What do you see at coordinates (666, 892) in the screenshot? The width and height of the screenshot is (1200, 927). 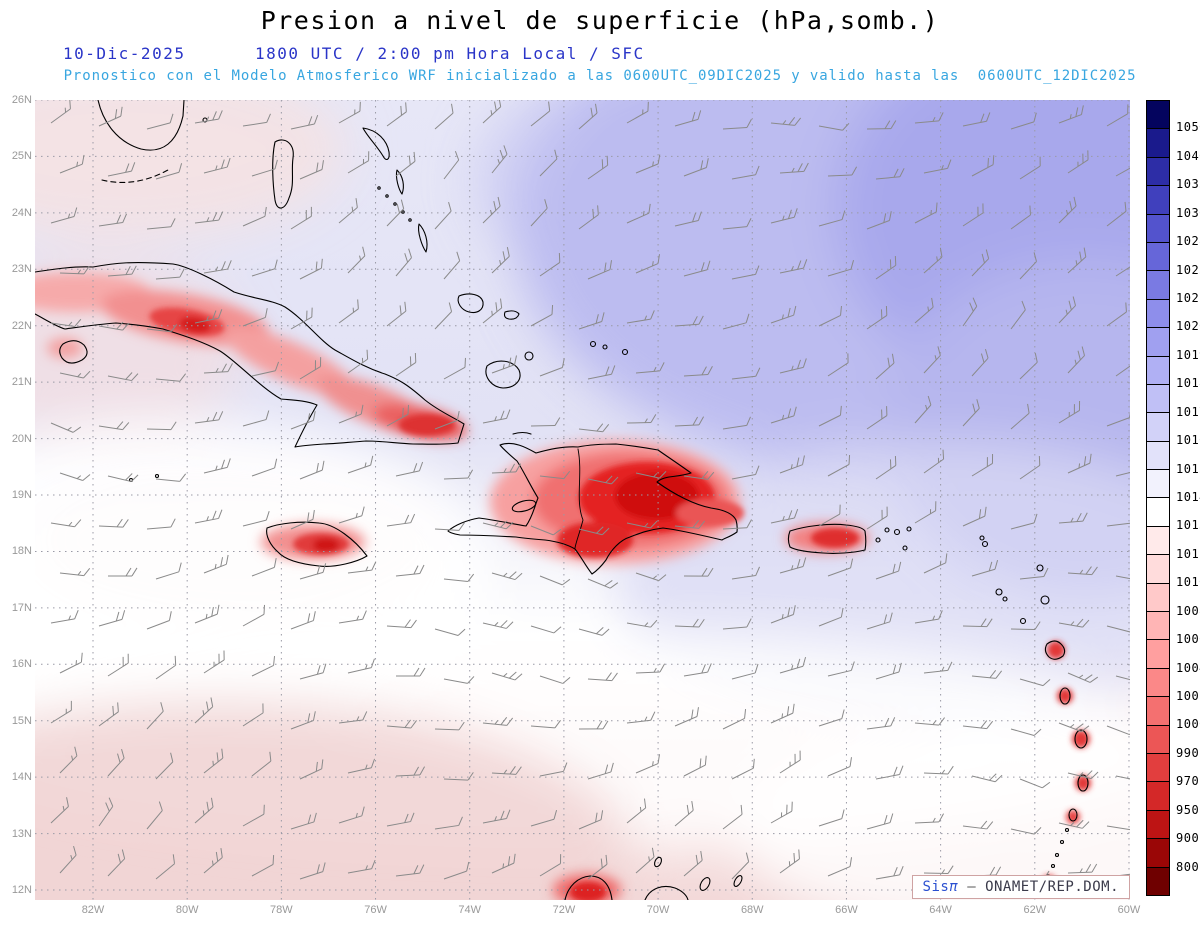 I see `coast-paraguana` at bounding box center [666, 892].